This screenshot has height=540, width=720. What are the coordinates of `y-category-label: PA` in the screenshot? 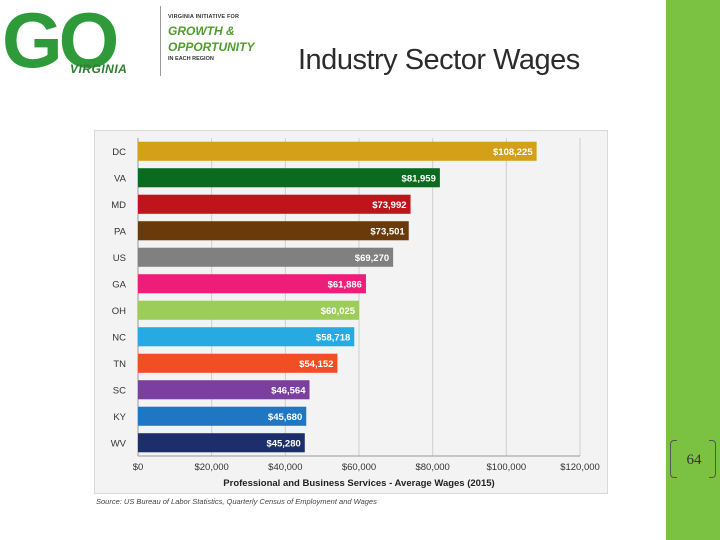 It's located at (120, 231).